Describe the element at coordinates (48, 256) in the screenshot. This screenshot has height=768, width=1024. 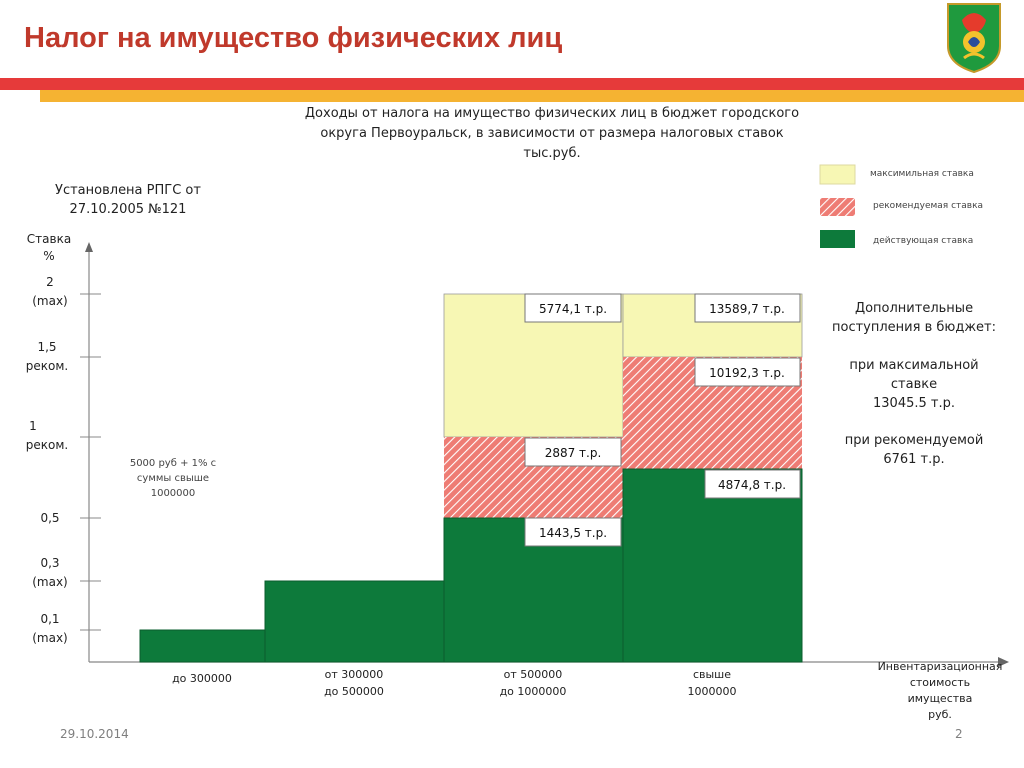
I see `y-axis-title: %` at that location.